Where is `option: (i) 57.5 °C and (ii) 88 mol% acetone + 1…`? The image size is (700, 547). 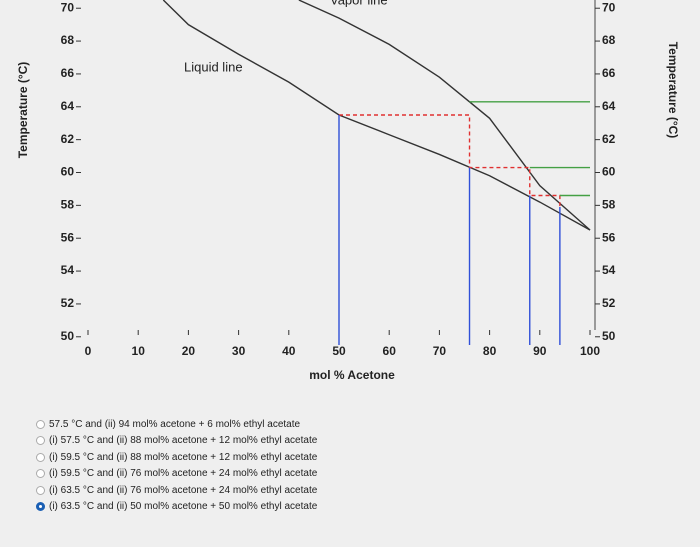 option: (i) 57.5 °C and (ii) 88 mol% acetone + 1… is located at coordinates (206, 441).